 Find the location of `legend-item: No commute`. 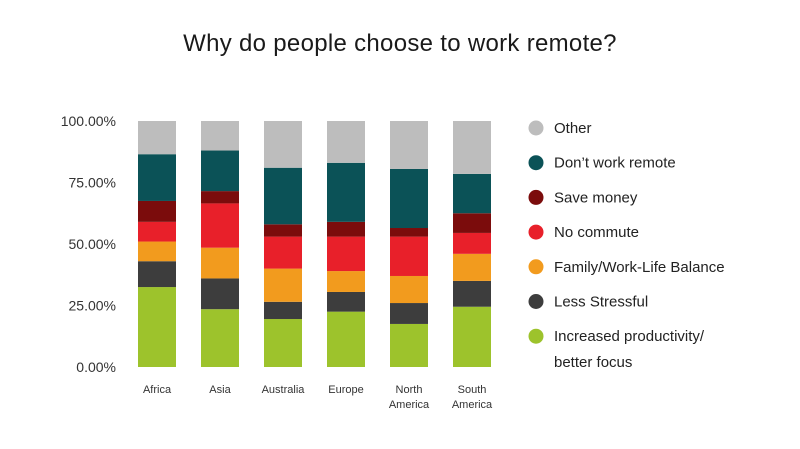

legend-item: No commute is located at coordinates (583, 232).